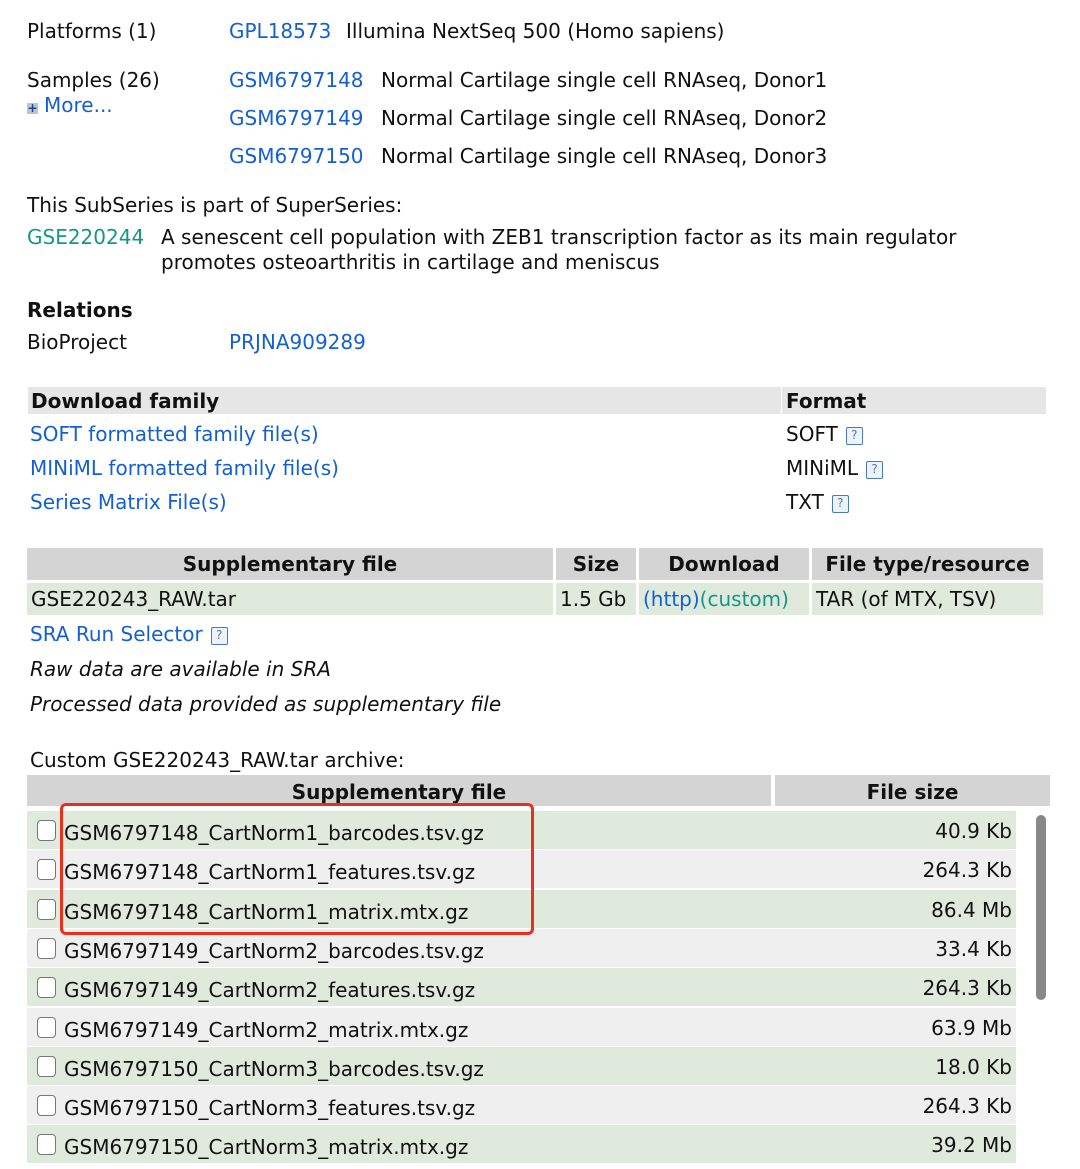 This screenshot has height=1169, width=1080. What do you see at coordinates (399, 790) in the screenshot?
I see `archive-col-file: Supplementary file` at bounding box center [399, 790].